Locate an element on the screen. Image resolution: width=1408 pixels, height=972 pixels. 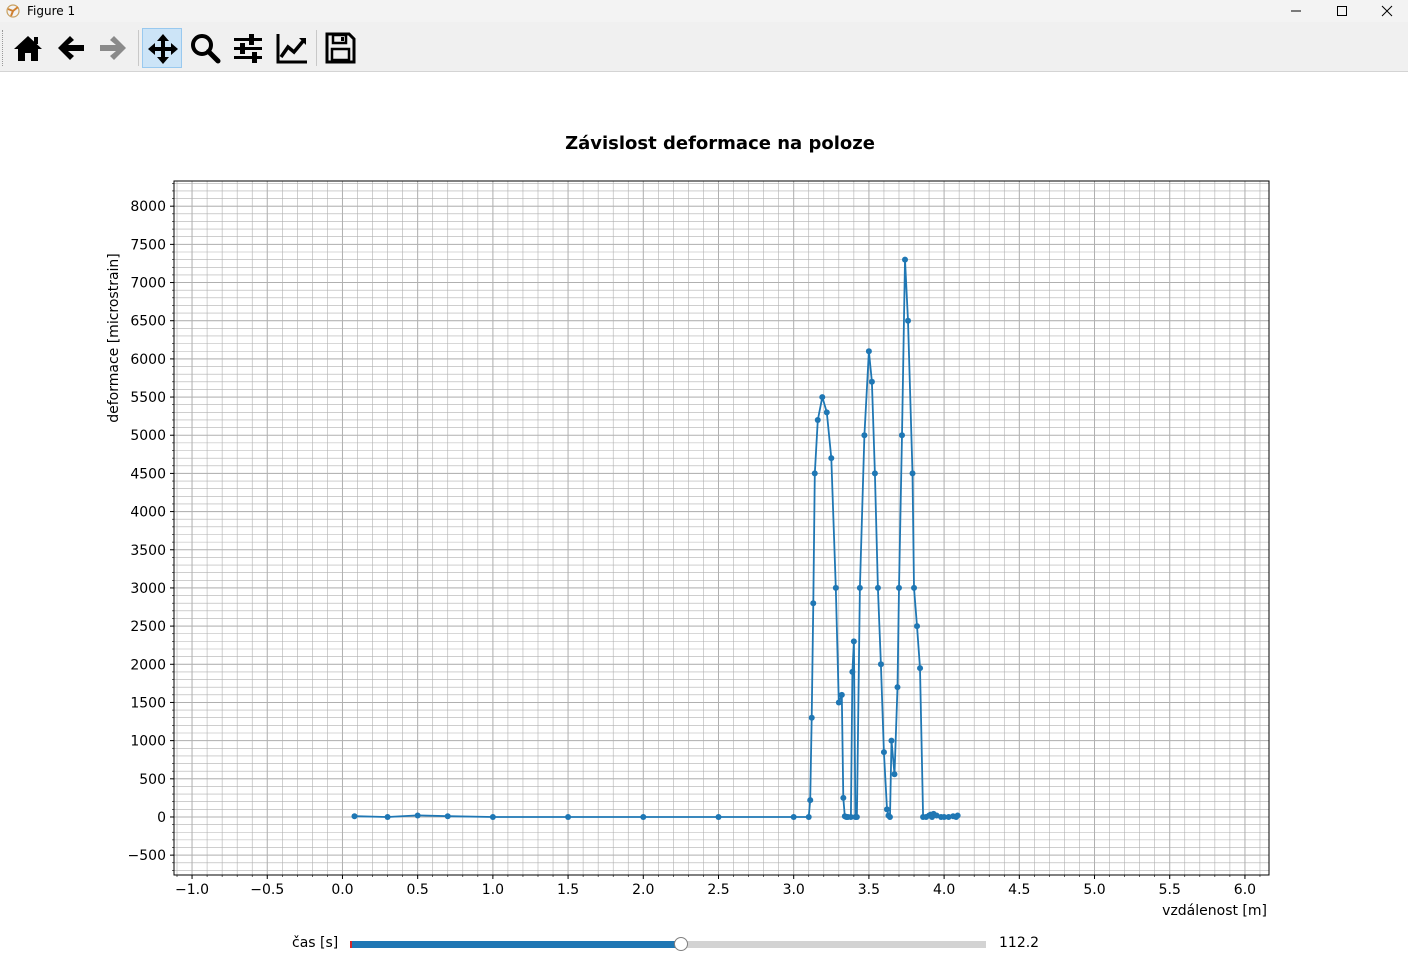
y-tick-label: 8000 is located at coordinates (148, 207).